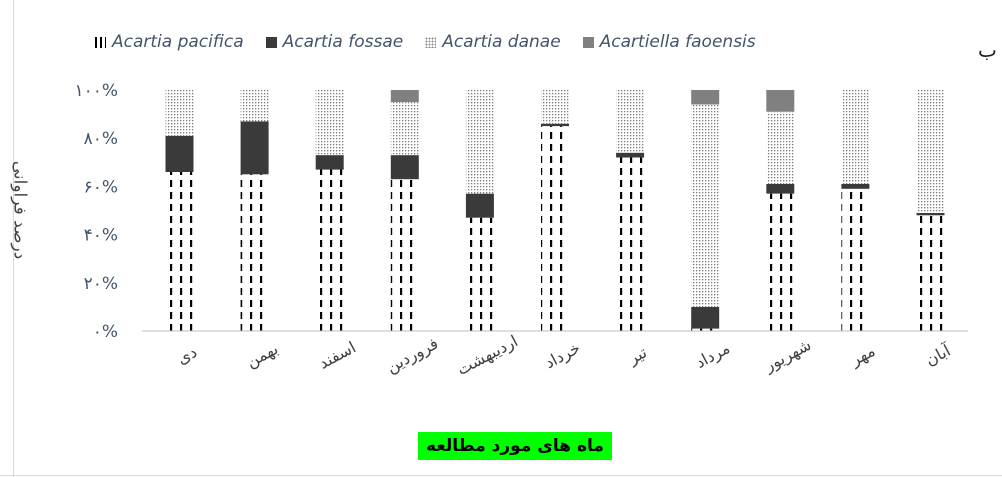  I want to click on y-tick-label-1: ۲۰%, so click(101, 284).